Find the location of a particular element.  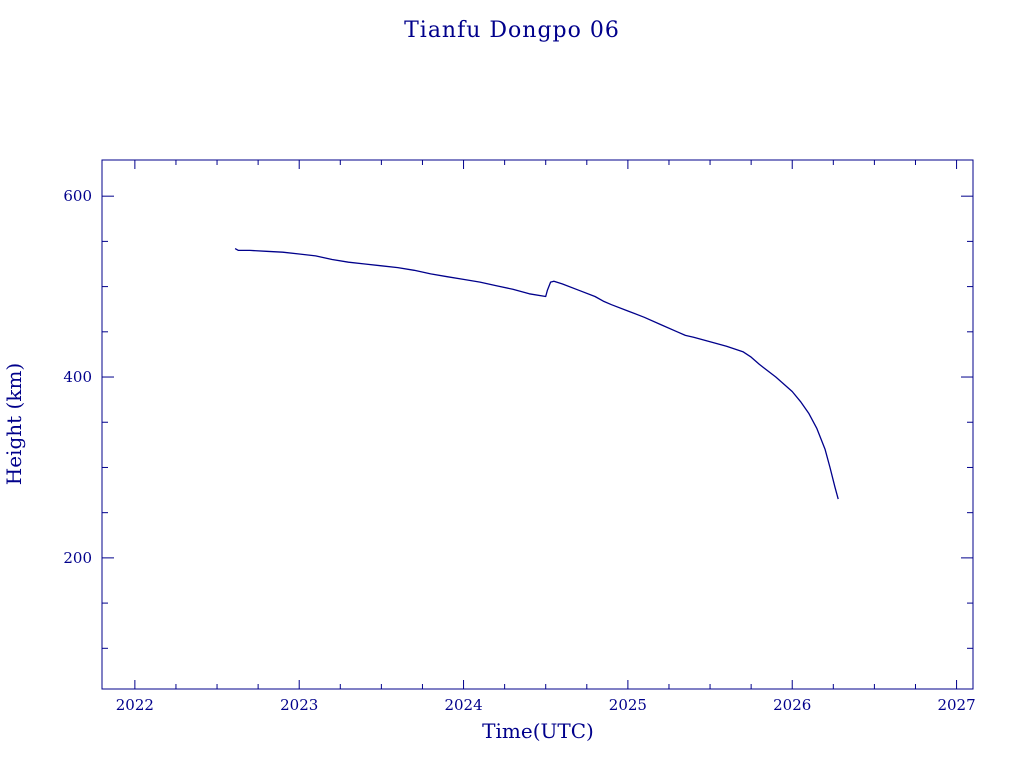

y-axis-label: Height (km) is located at coordinates (14, 424).